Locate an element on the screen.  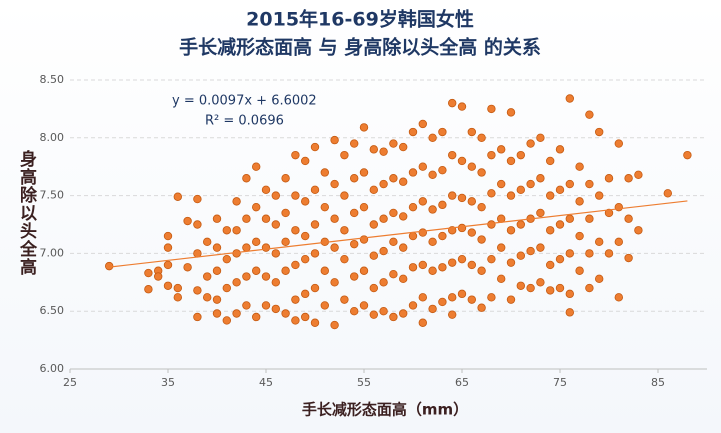
x-tick-label: 35 is located at coordinates (168, 382).